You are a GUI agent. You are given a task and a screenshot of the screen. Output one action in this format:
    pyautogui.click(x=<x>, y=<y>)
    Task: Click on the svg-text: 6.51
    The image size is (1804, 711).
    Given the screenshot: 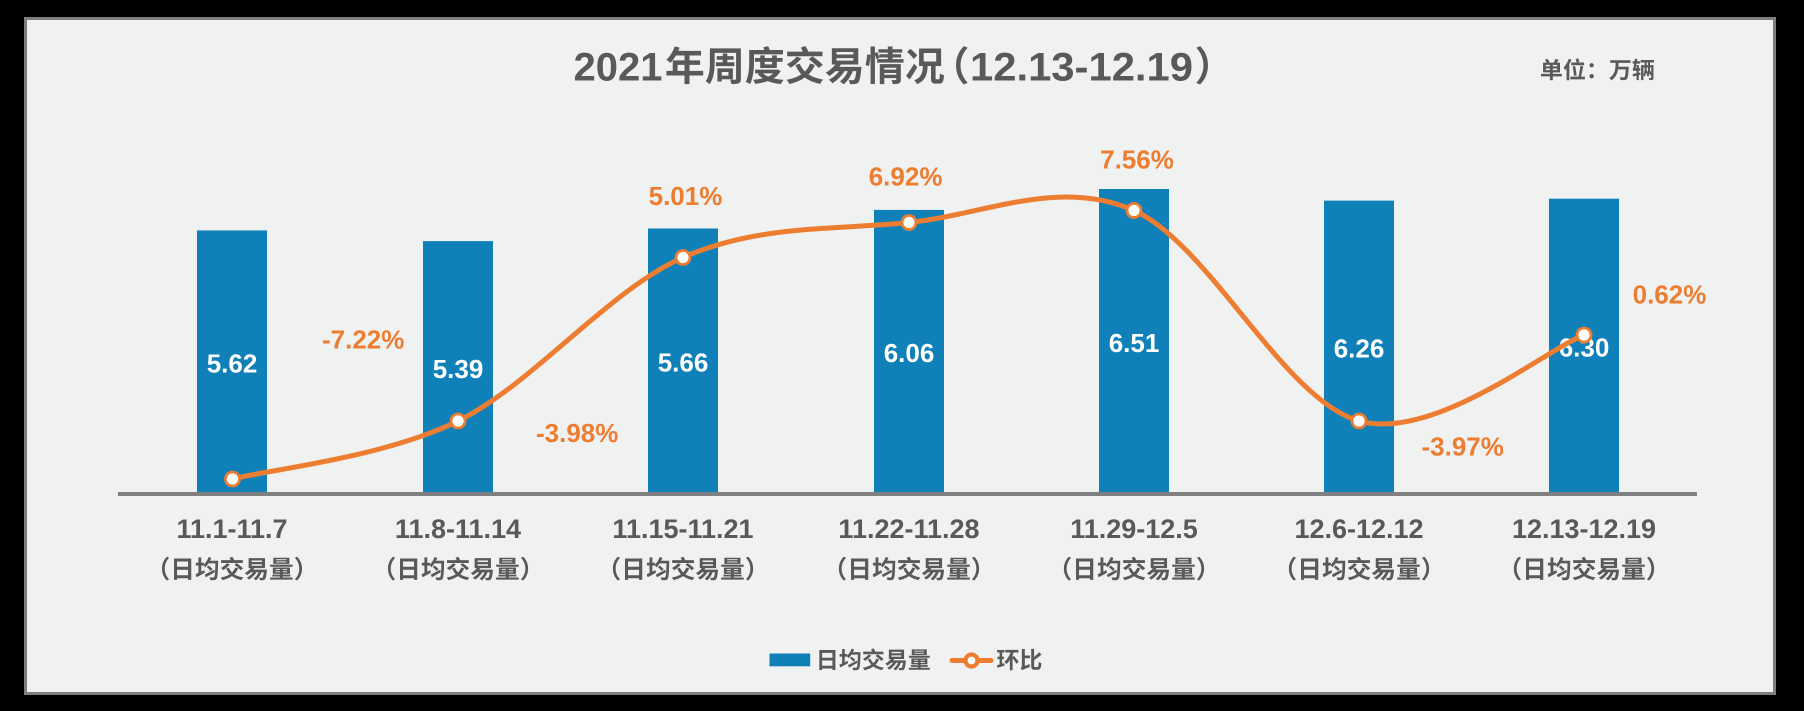 What is the action you would take?
    pyautogui.click(x=1134, y=343)
    